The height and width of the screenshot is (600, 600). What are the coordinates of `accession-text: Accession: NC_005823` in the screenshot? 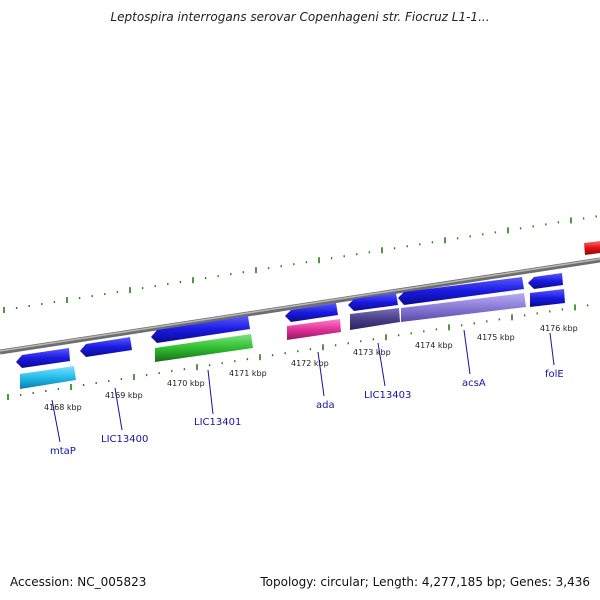 It's located at (78, 582).